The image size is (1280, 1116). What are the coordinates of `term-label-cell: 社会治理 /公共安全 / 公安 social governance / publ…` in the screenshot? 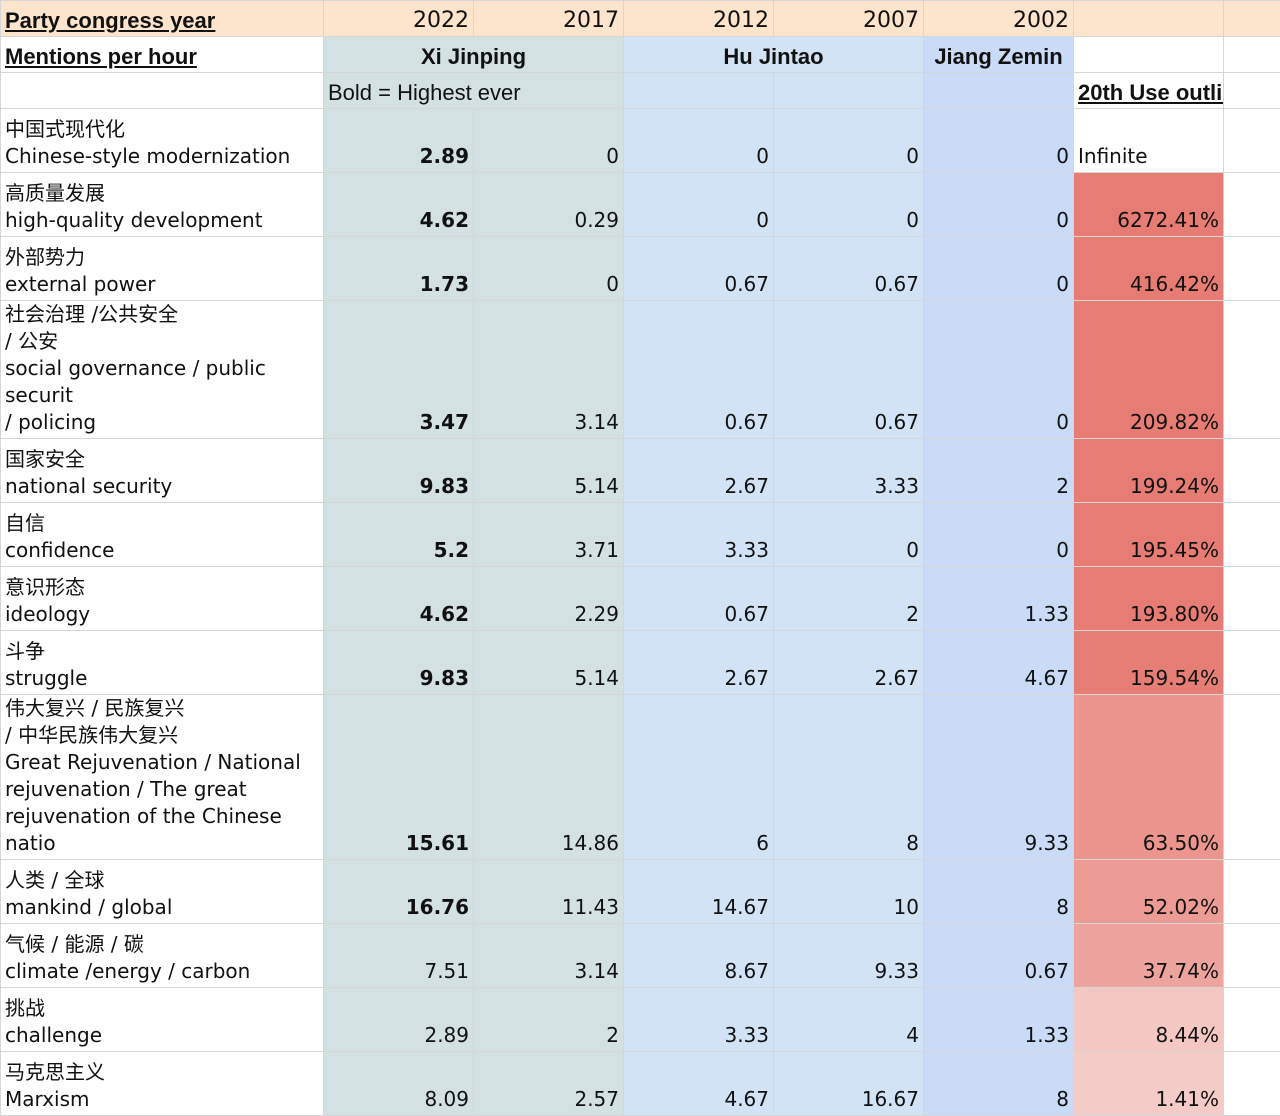 It's located at (162, 370).